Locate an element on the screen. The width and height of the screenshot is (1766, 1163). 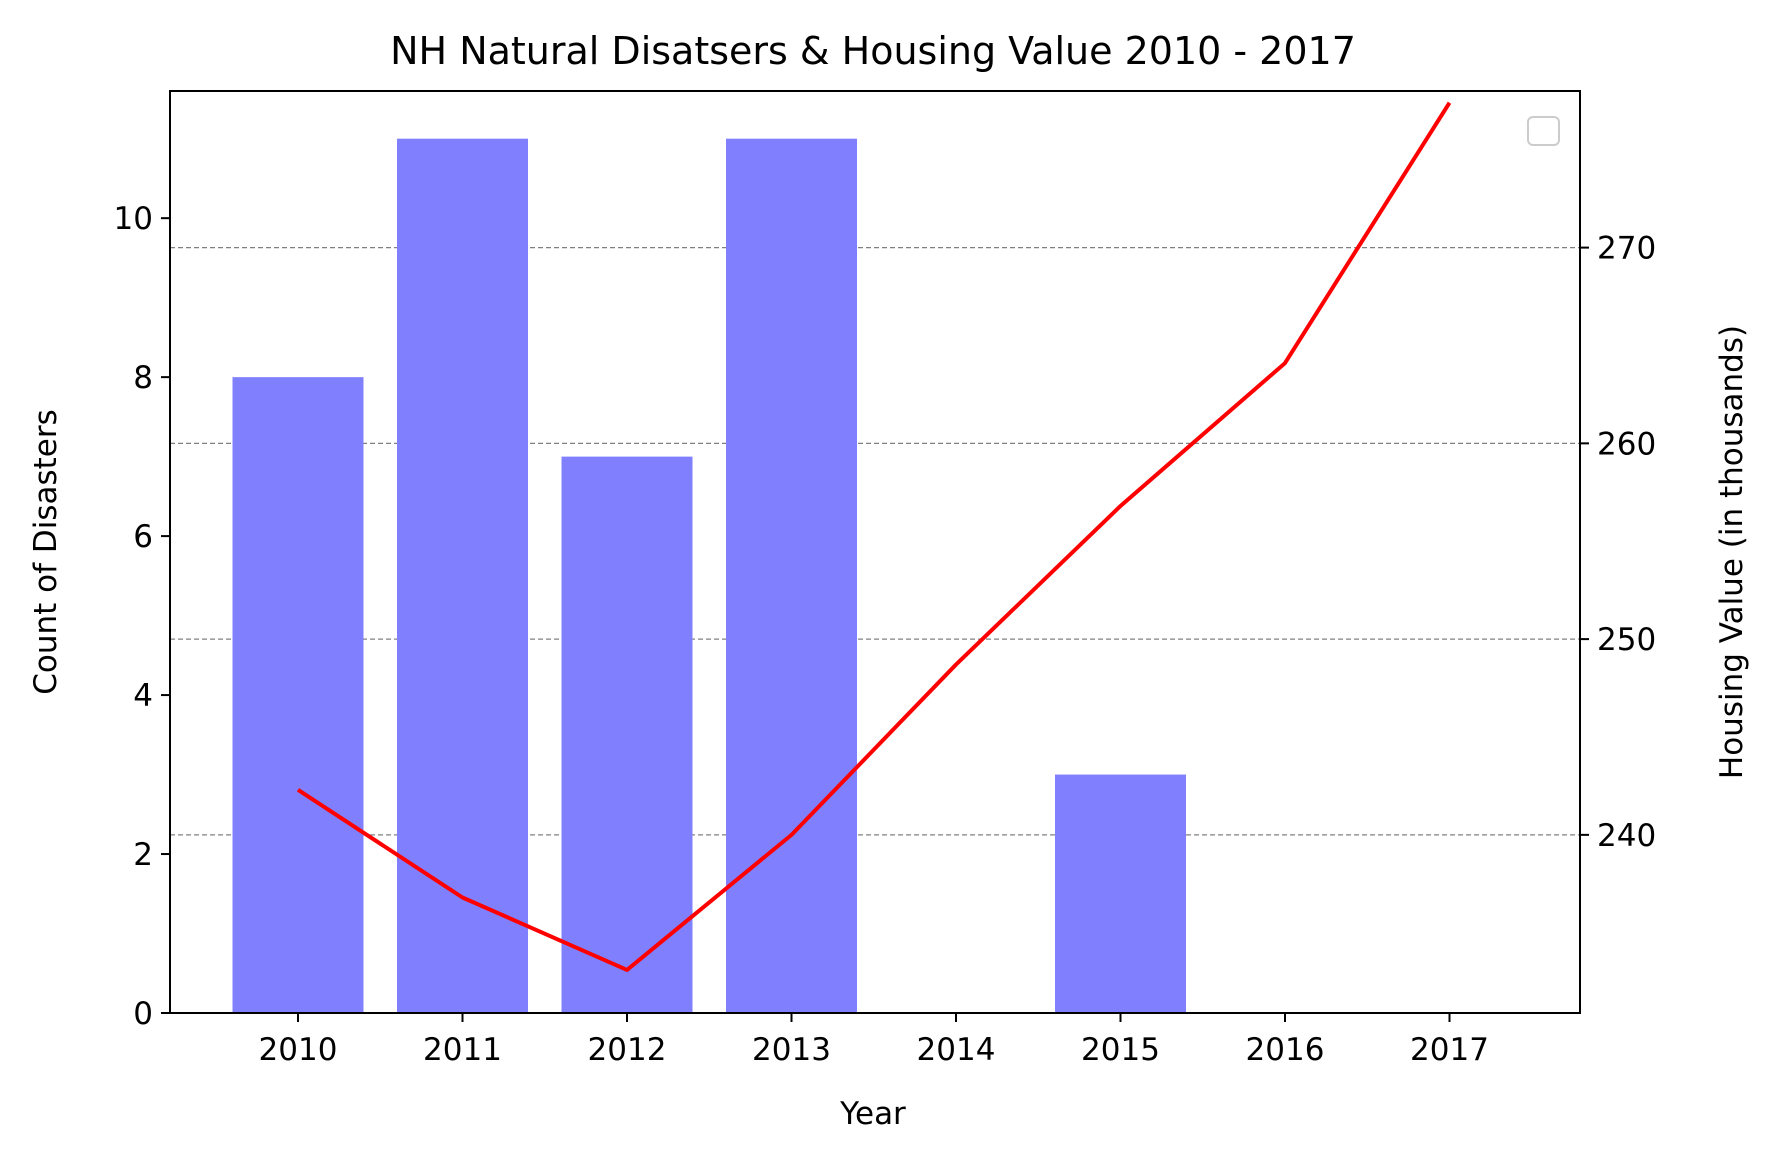
x-tick-label: 2017 is located at coordinates (1449, 1050).